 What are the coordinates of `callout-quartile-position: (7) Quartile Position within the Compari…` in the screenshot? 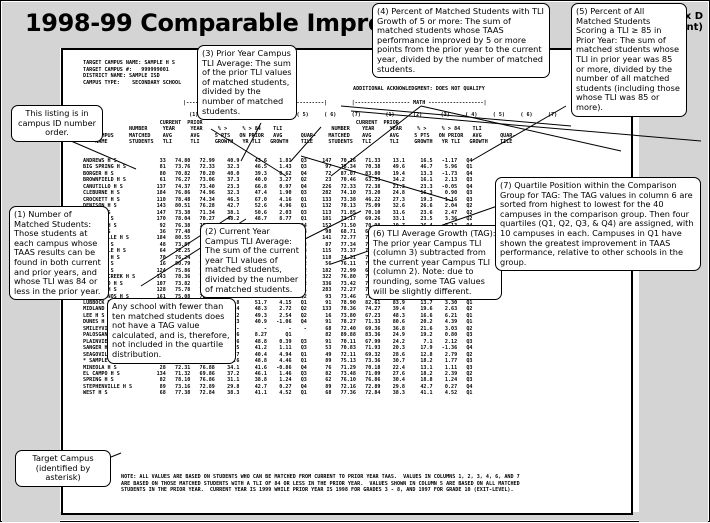 It's located at (598, 224).